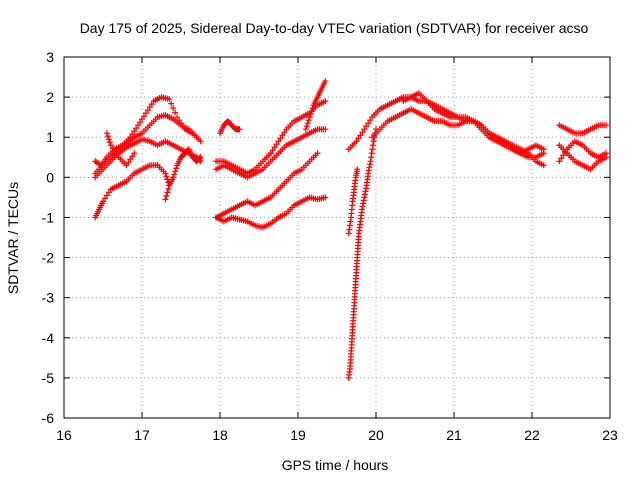 The width and height of the screenshot is (640, 480). What do you see at coordinates (48, 418) in the screenshot?
I see `y-tick-label: -6` at bounding box center [48, 418].